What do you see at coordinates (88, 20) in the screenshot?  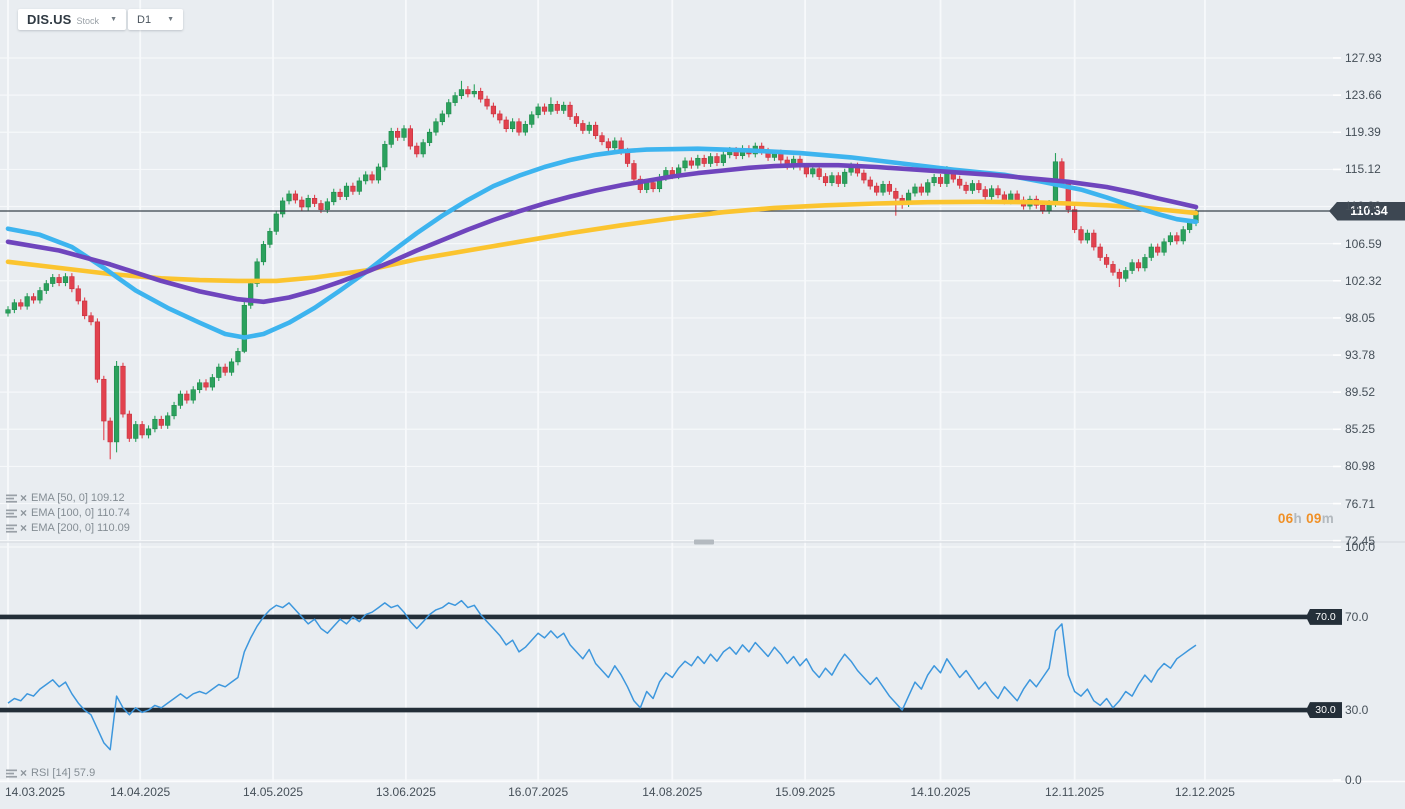 I see `symbol-type-label: Stock` at bounding box center [88, 20].